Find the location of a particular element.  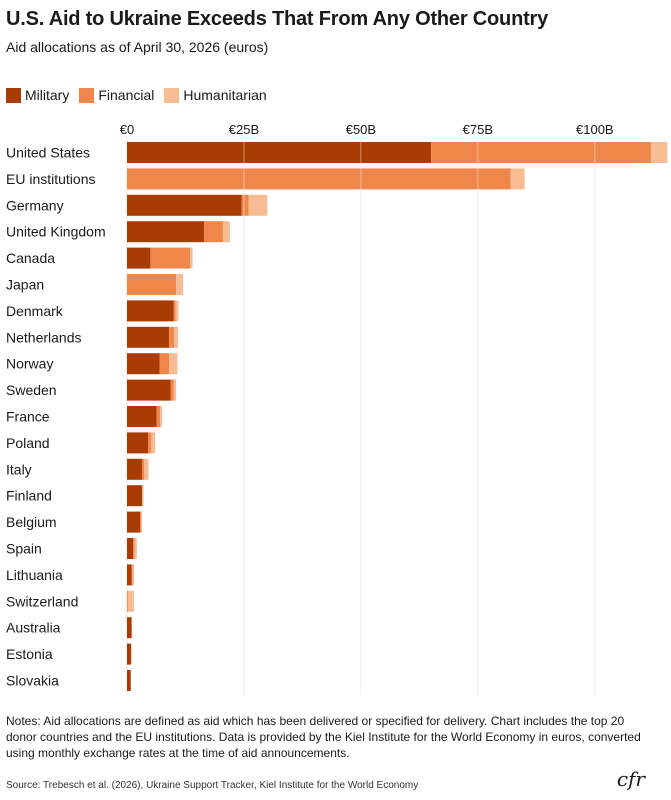

legend-swatch-humanitarian is located at coordinates (172, 95).